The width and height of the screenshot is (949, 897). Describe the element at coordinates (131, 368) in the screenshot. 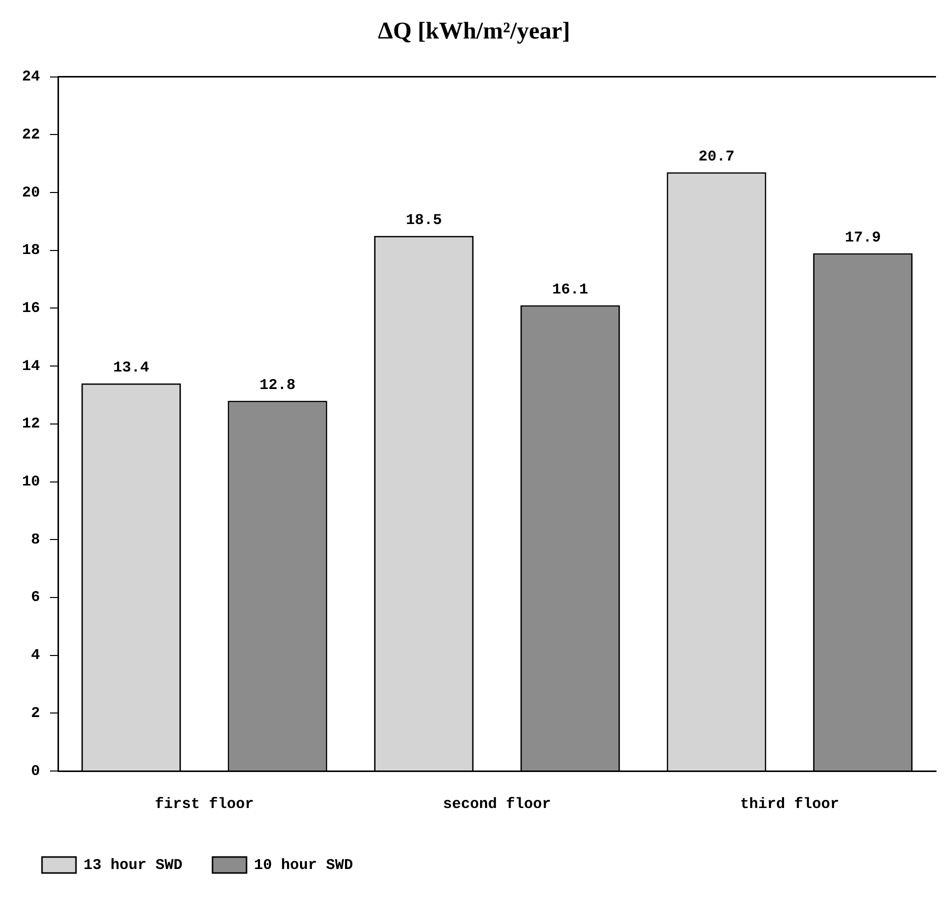

I see `data-label: 13.4` at that location.